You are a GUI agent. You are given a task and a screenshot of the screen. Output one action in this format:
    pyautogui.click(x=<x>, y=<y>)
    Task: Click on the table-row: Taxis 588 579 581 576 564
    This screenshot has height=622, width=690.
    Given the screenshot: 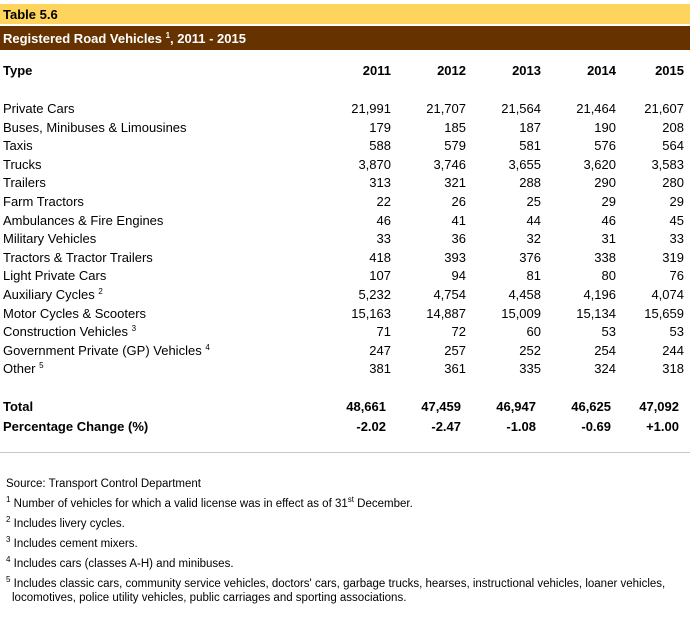 What is the action you would take?
    pyautogui.click(x=345, y=146)
    